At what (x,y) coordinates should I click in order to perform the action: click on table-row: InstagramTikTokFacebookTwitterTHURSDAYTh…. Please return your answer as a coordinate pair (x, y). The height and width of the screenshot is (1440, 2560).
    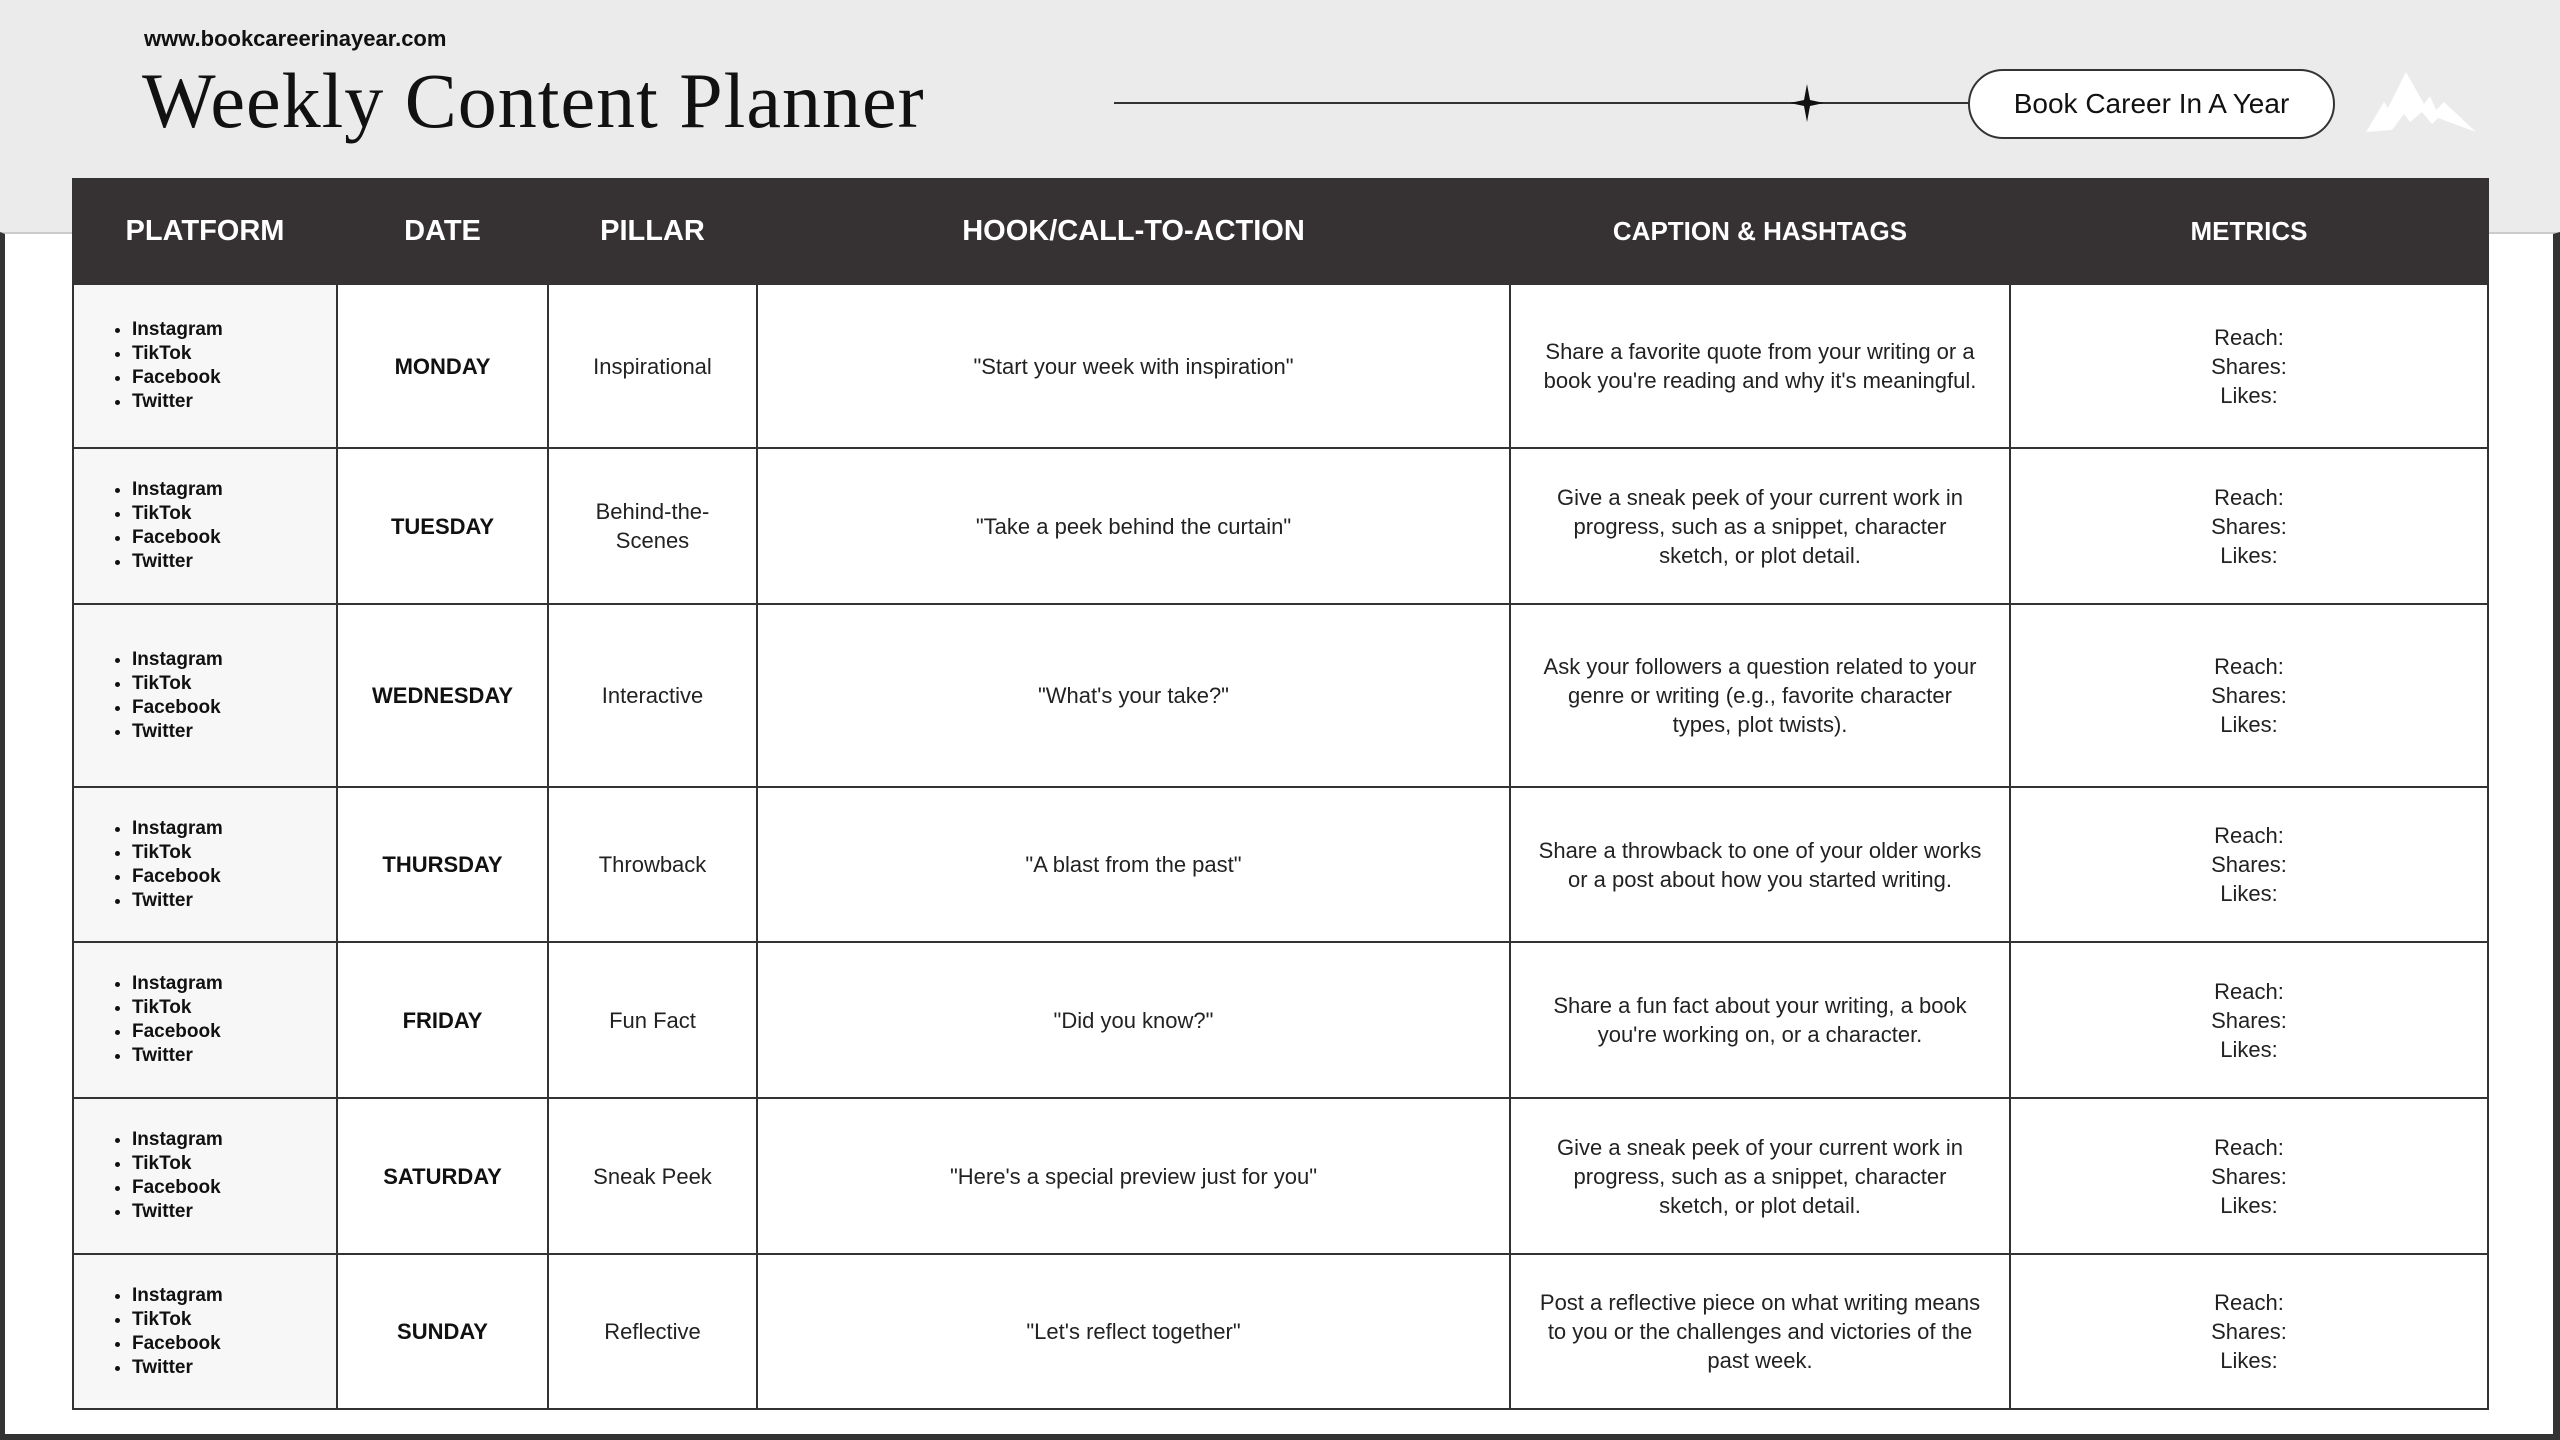
    Looking at the image, I should click on (1280, 864).